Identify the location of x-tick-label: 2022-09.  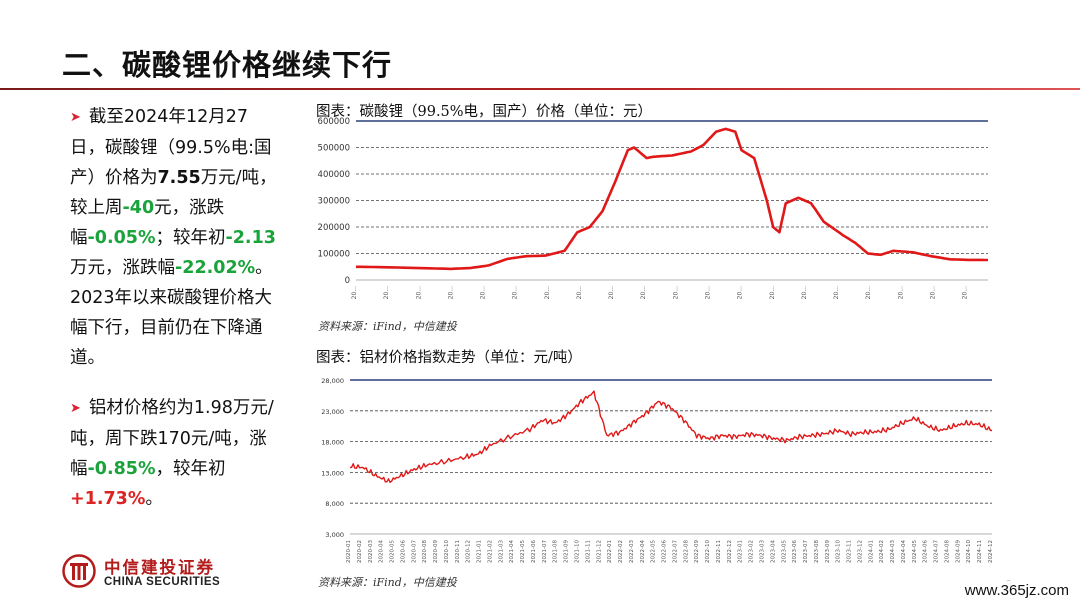
(697, 551).